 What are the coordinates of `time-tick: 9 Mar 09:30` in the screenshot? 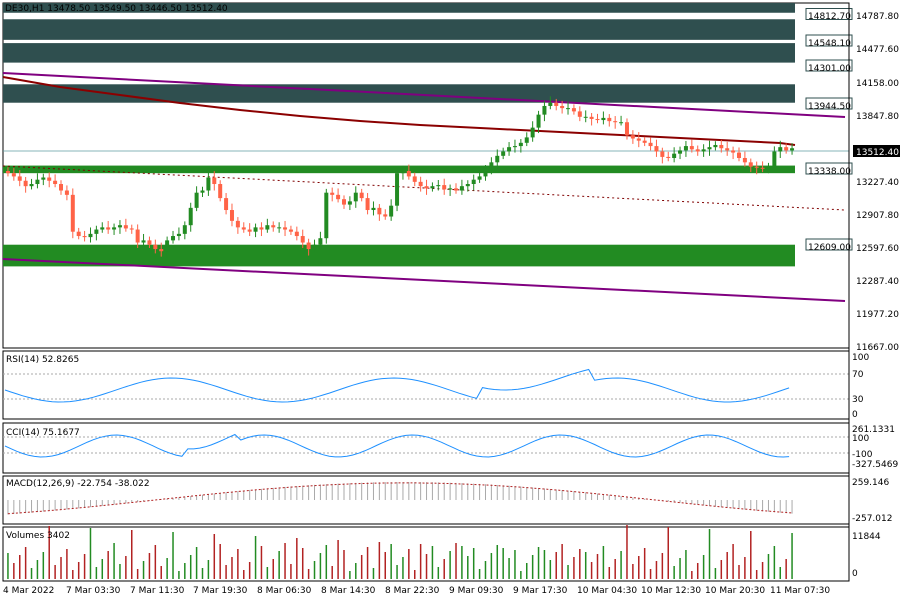 It's located at (476, 591).